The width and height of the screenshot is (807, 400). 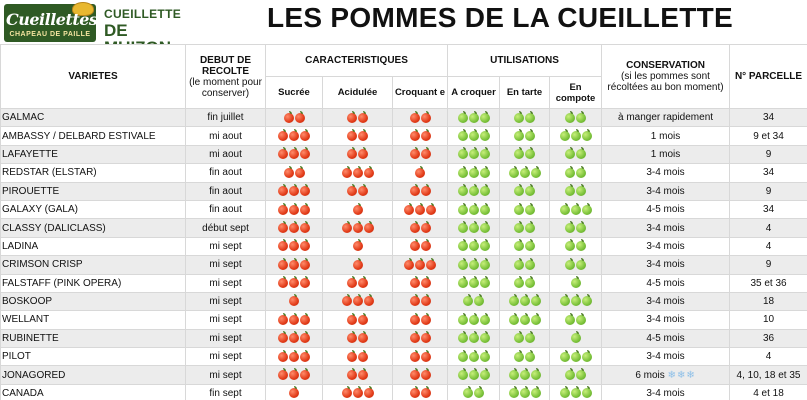 What do you see at coordinates (83, 9) in the screenshot?
I see `straw-hat-icon` at bounding box center [83, 9].